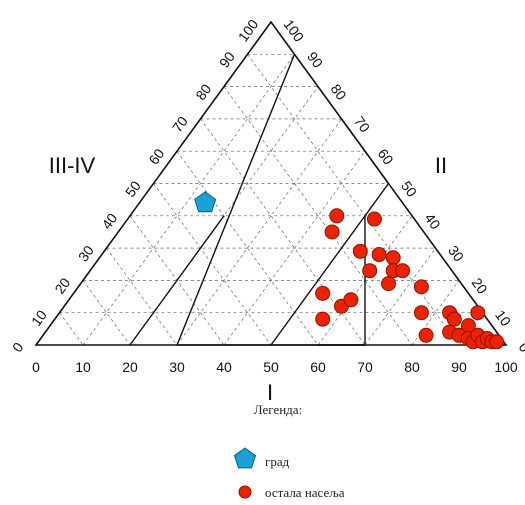 This screenshot has width=525, height=505. Describe the element at coordinates (205, 202) in the screenshot. I see `city-point` at that location.